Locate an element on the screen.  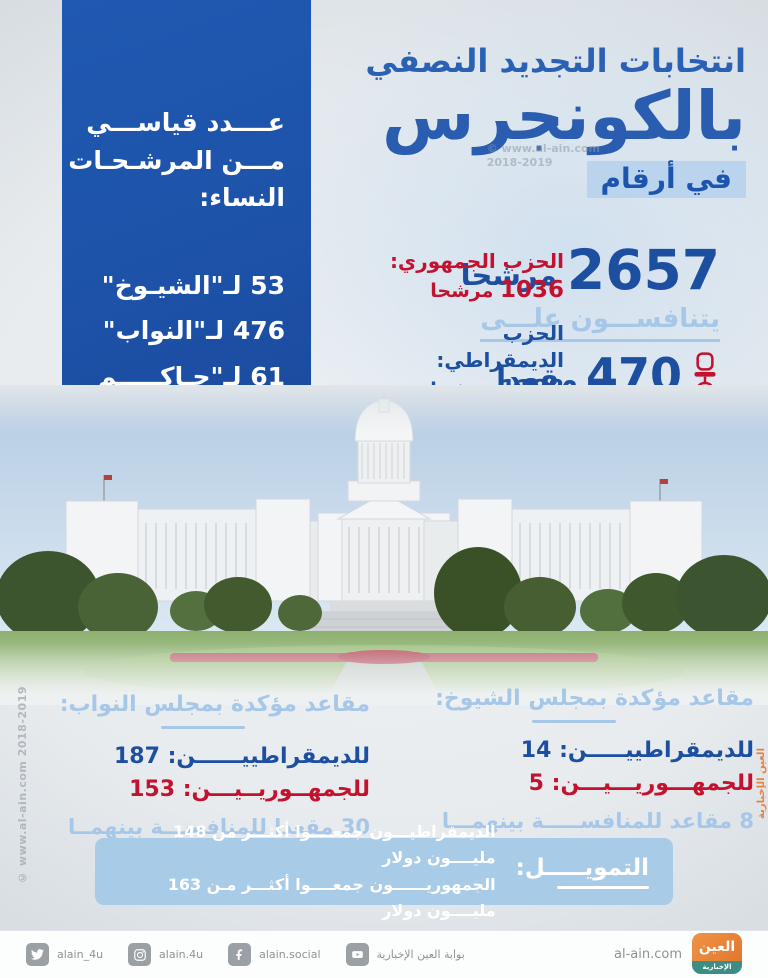
total-candidates: 2657 مرشحا is located at coordinates (590, 270).